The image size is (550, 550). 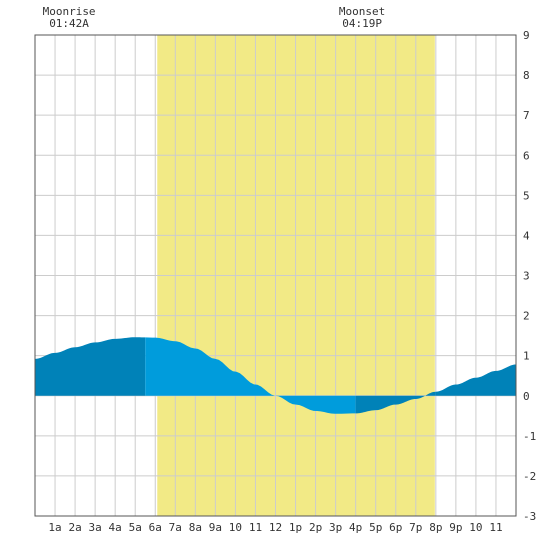 What do you see at coordinates (115, 527) in the screenshot?
I see `x-tick-label: 4a` at bounding box center [115, 527].